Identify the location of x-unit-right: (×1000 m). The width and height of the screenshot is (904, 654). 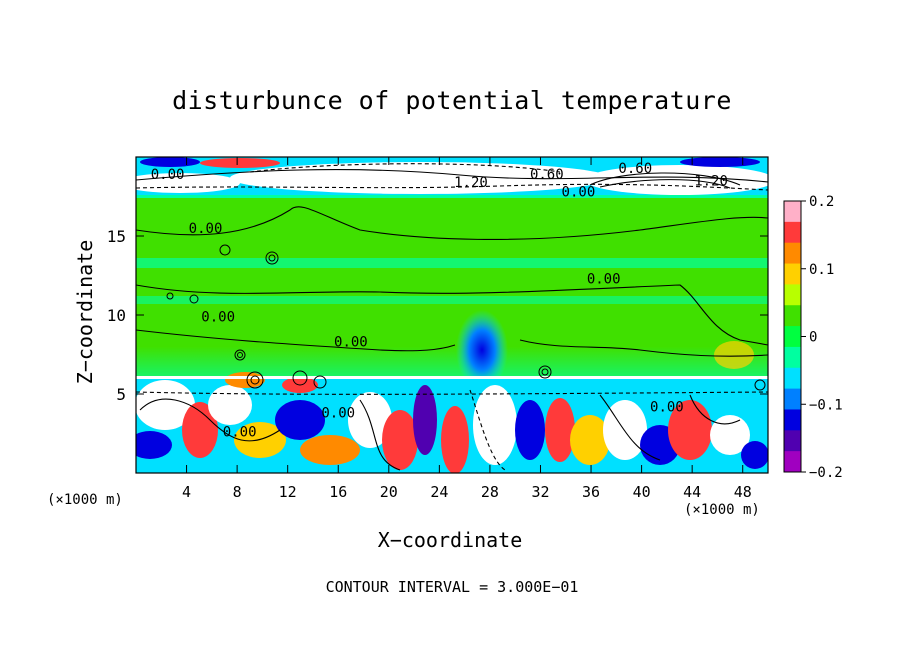
(722, 510).